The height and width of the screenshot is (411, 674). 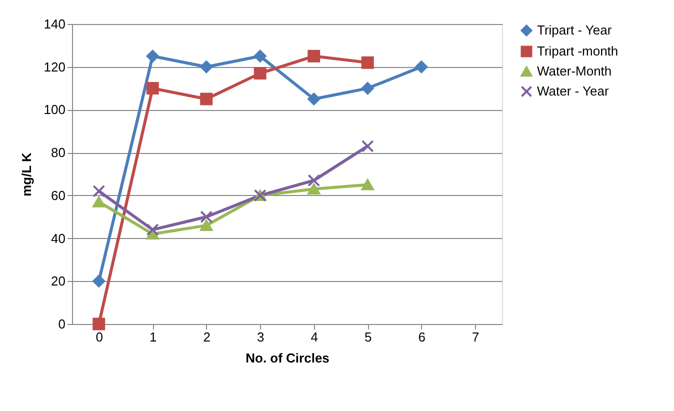 What do you see at coordinates (288, 358) in the screenshot?
I see `x-axis-title: No. of Circles` at bounding box center [288, 358].